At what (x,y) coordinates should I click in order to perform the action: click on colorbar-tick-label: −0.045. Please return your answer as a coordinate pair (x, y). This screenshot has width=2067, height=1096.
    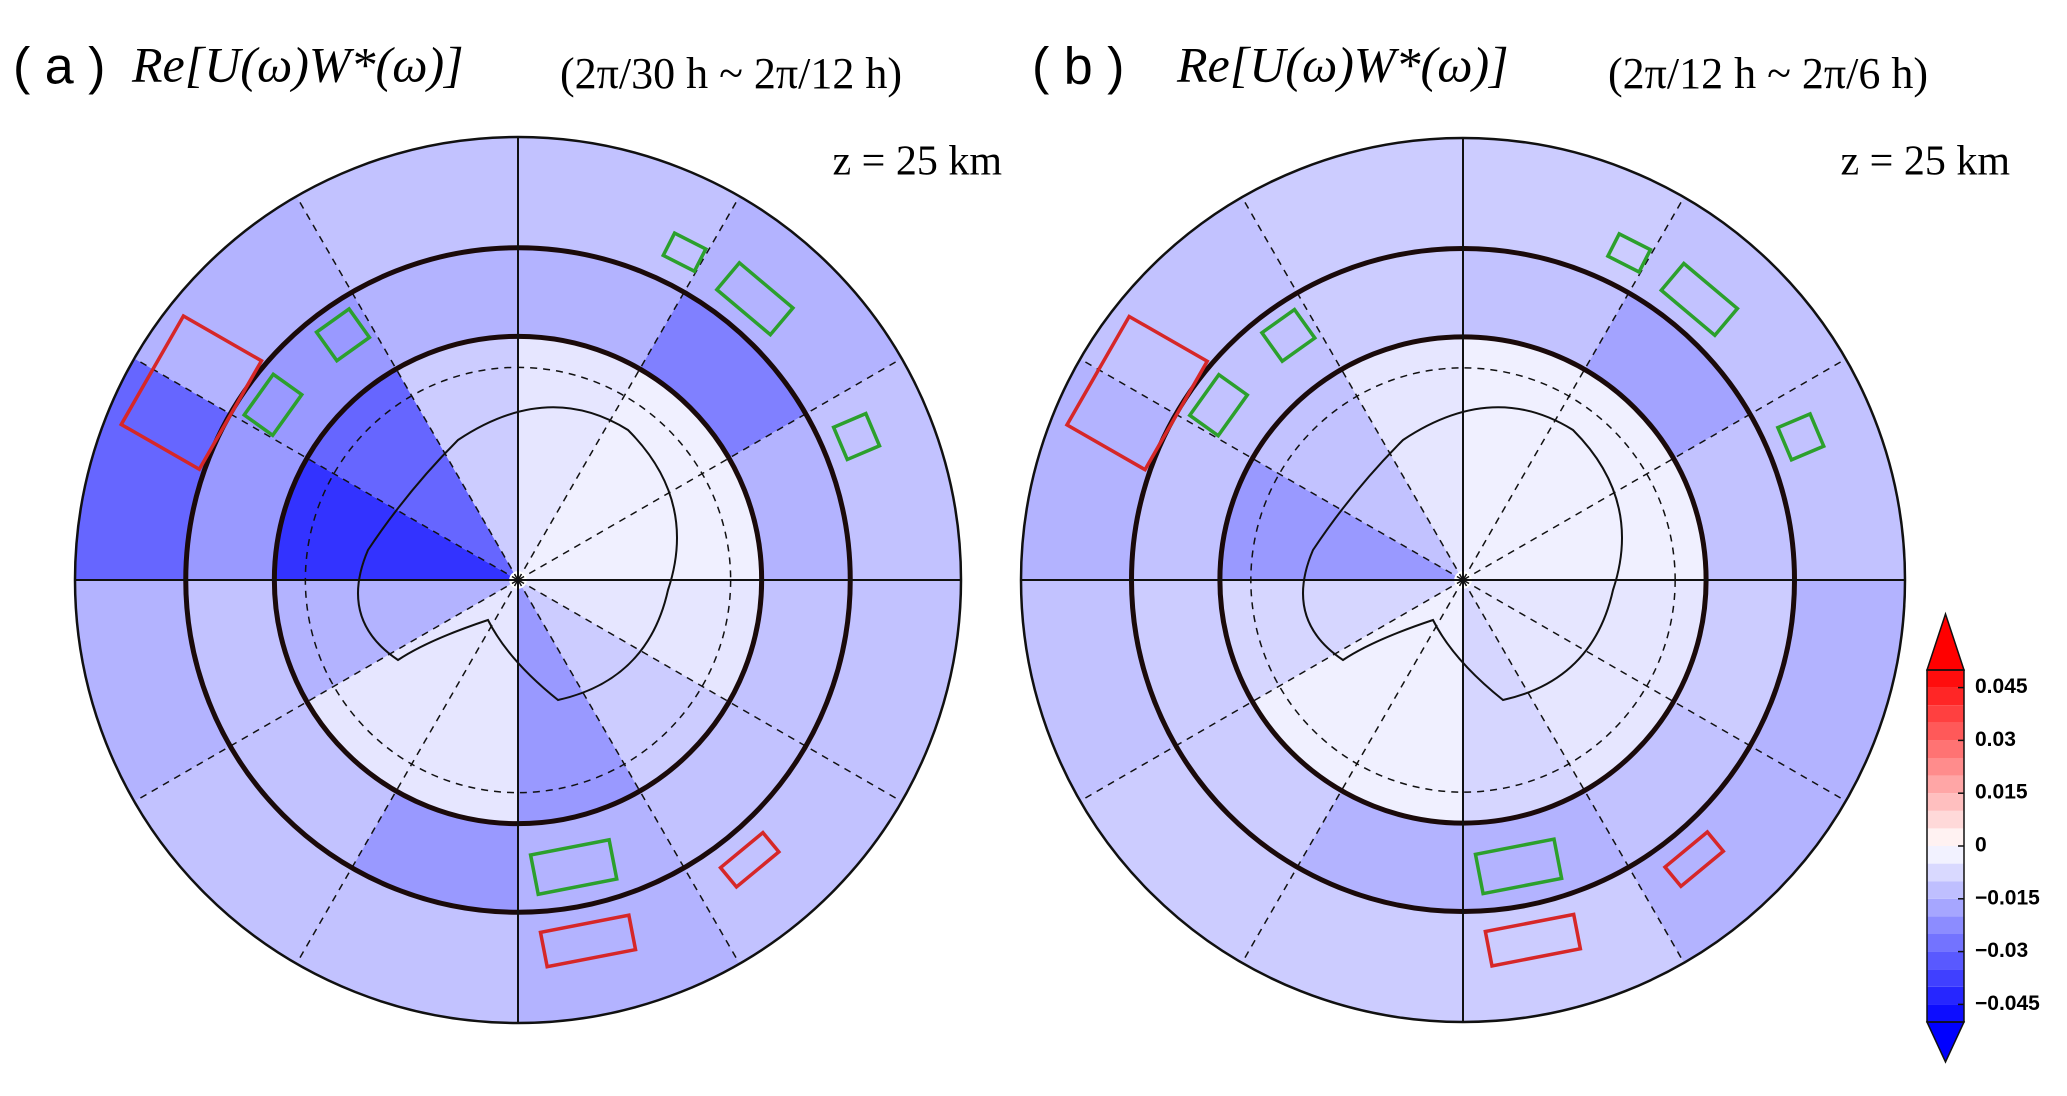
    Looking at the image, I should click on (2007, 1003).